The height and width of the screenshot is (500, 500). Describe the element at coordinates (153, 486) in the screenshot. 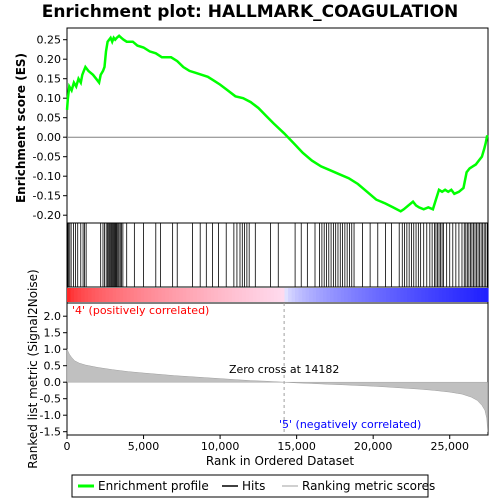

I see `legend-enrichment-label: Enrichment profile` at that location.